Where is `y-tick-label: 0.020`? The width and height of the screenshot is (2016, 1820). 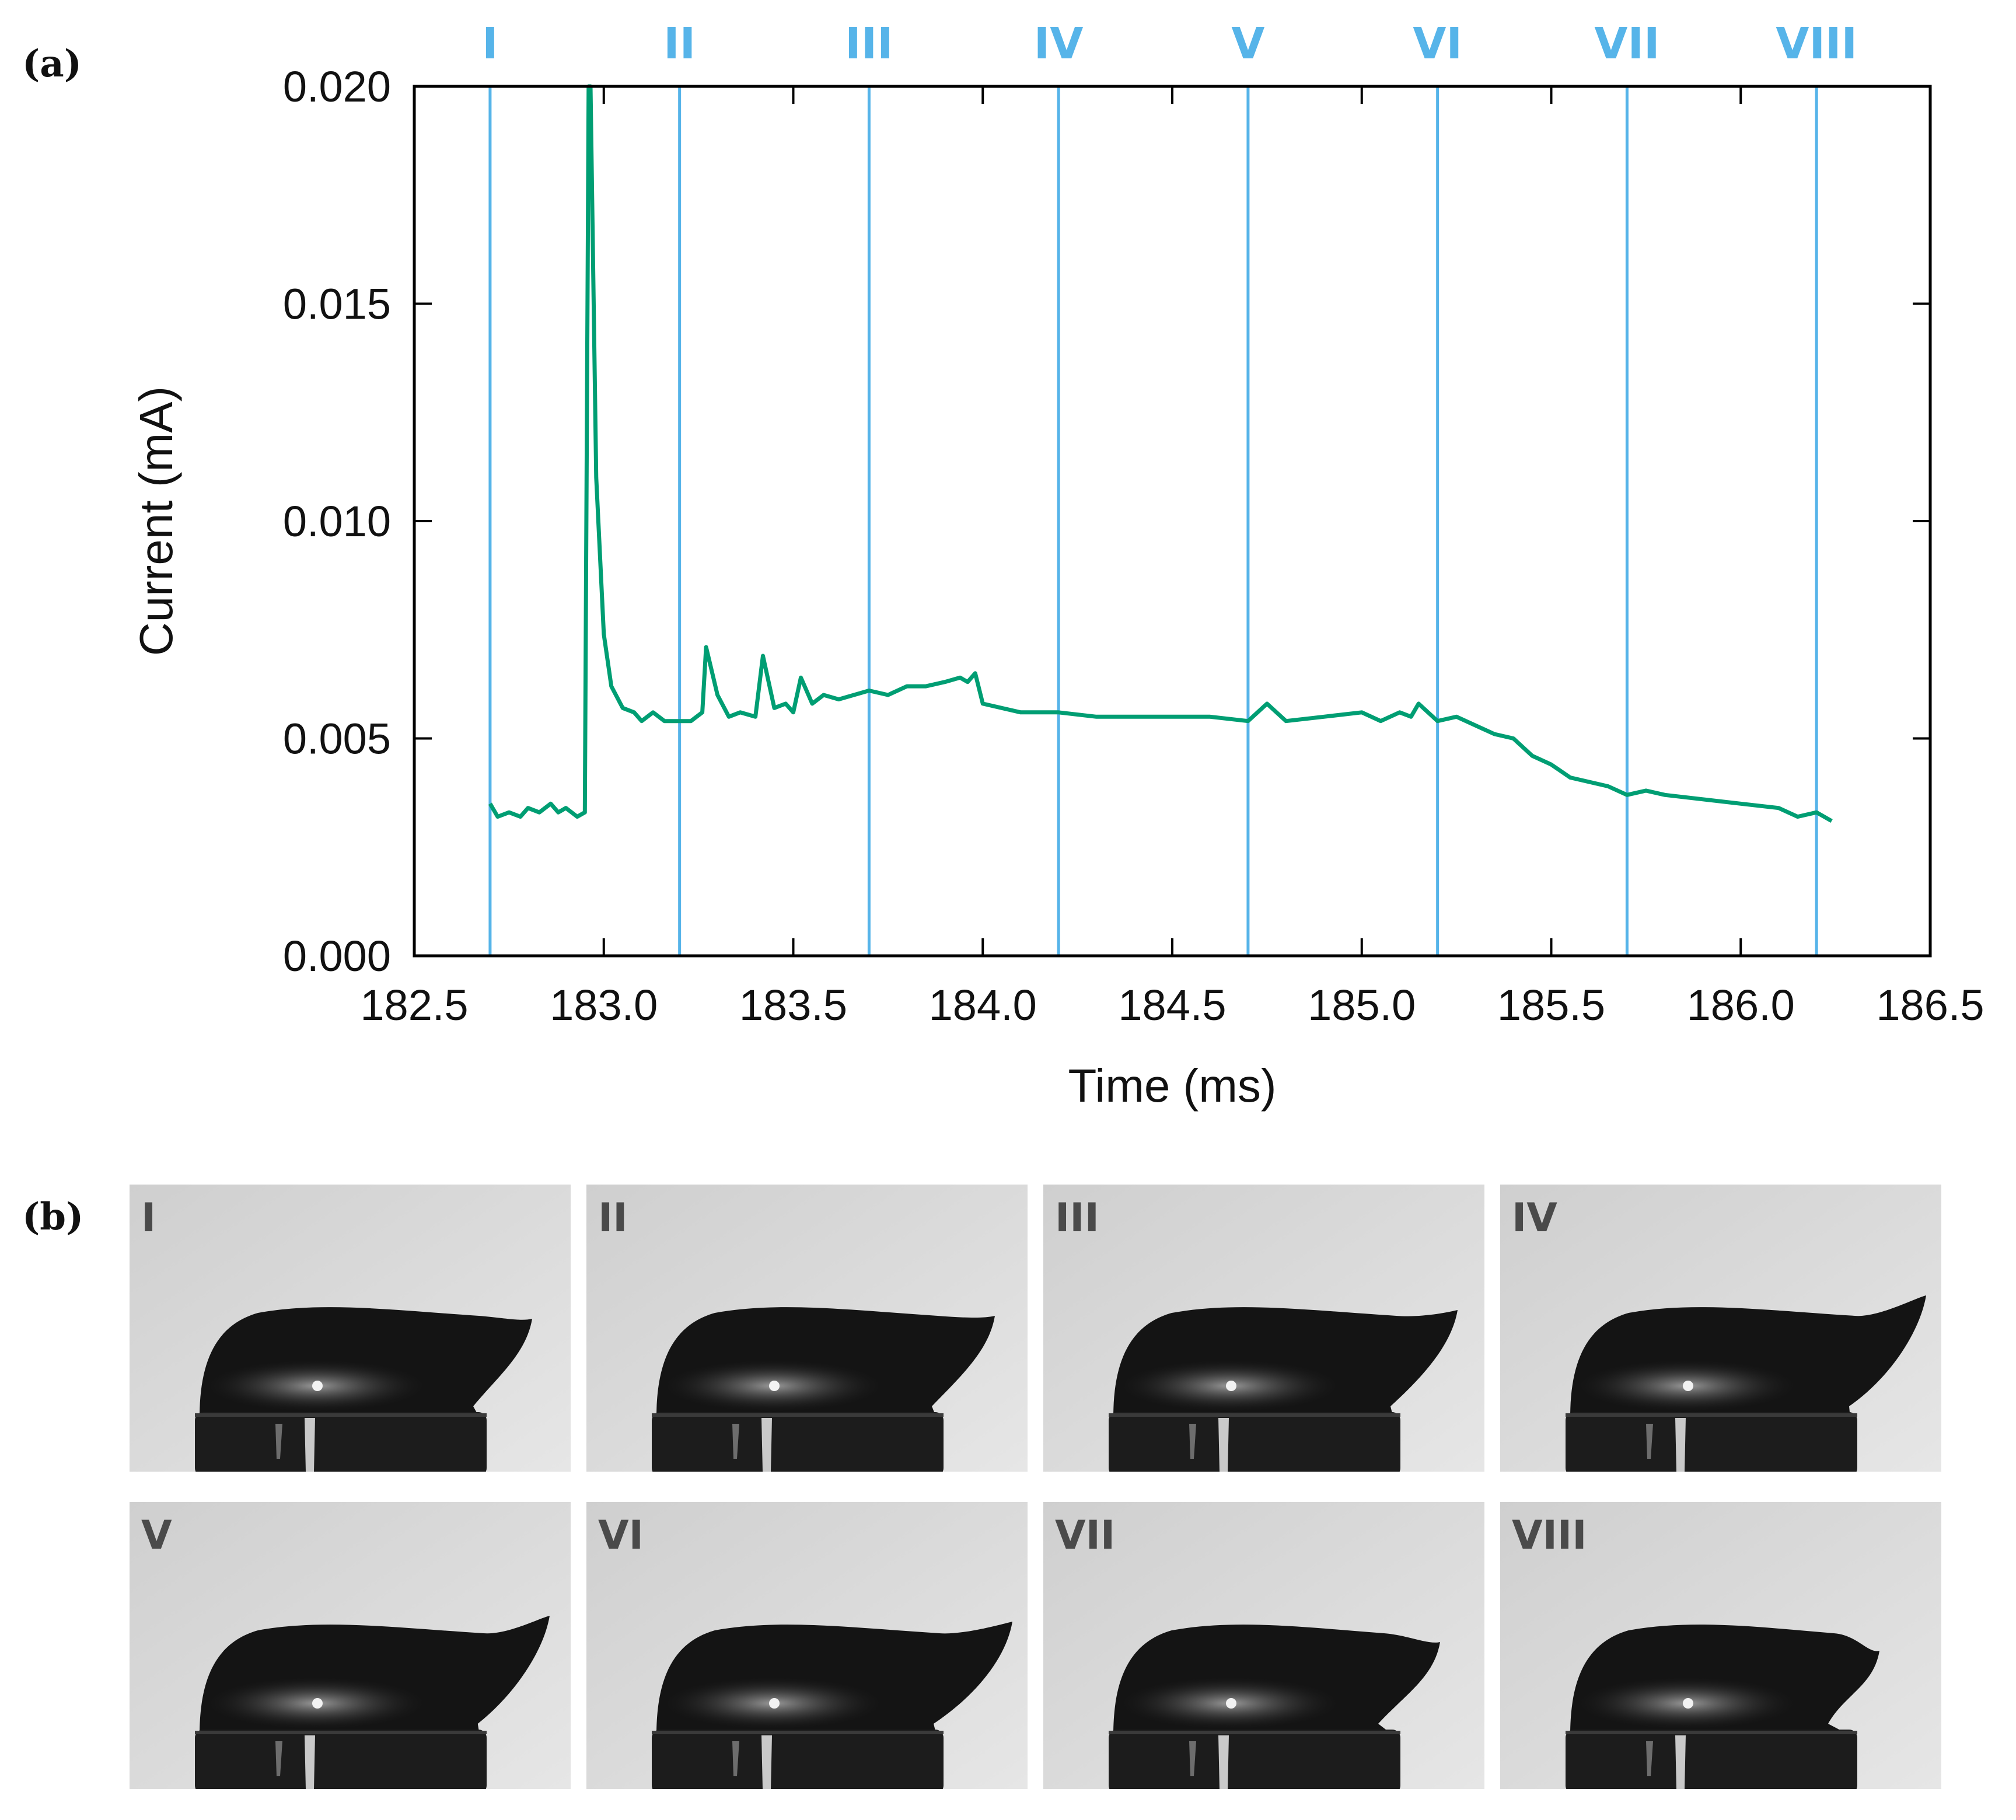 y-tick-label: 0.020 is located at coordinates (337, 86).